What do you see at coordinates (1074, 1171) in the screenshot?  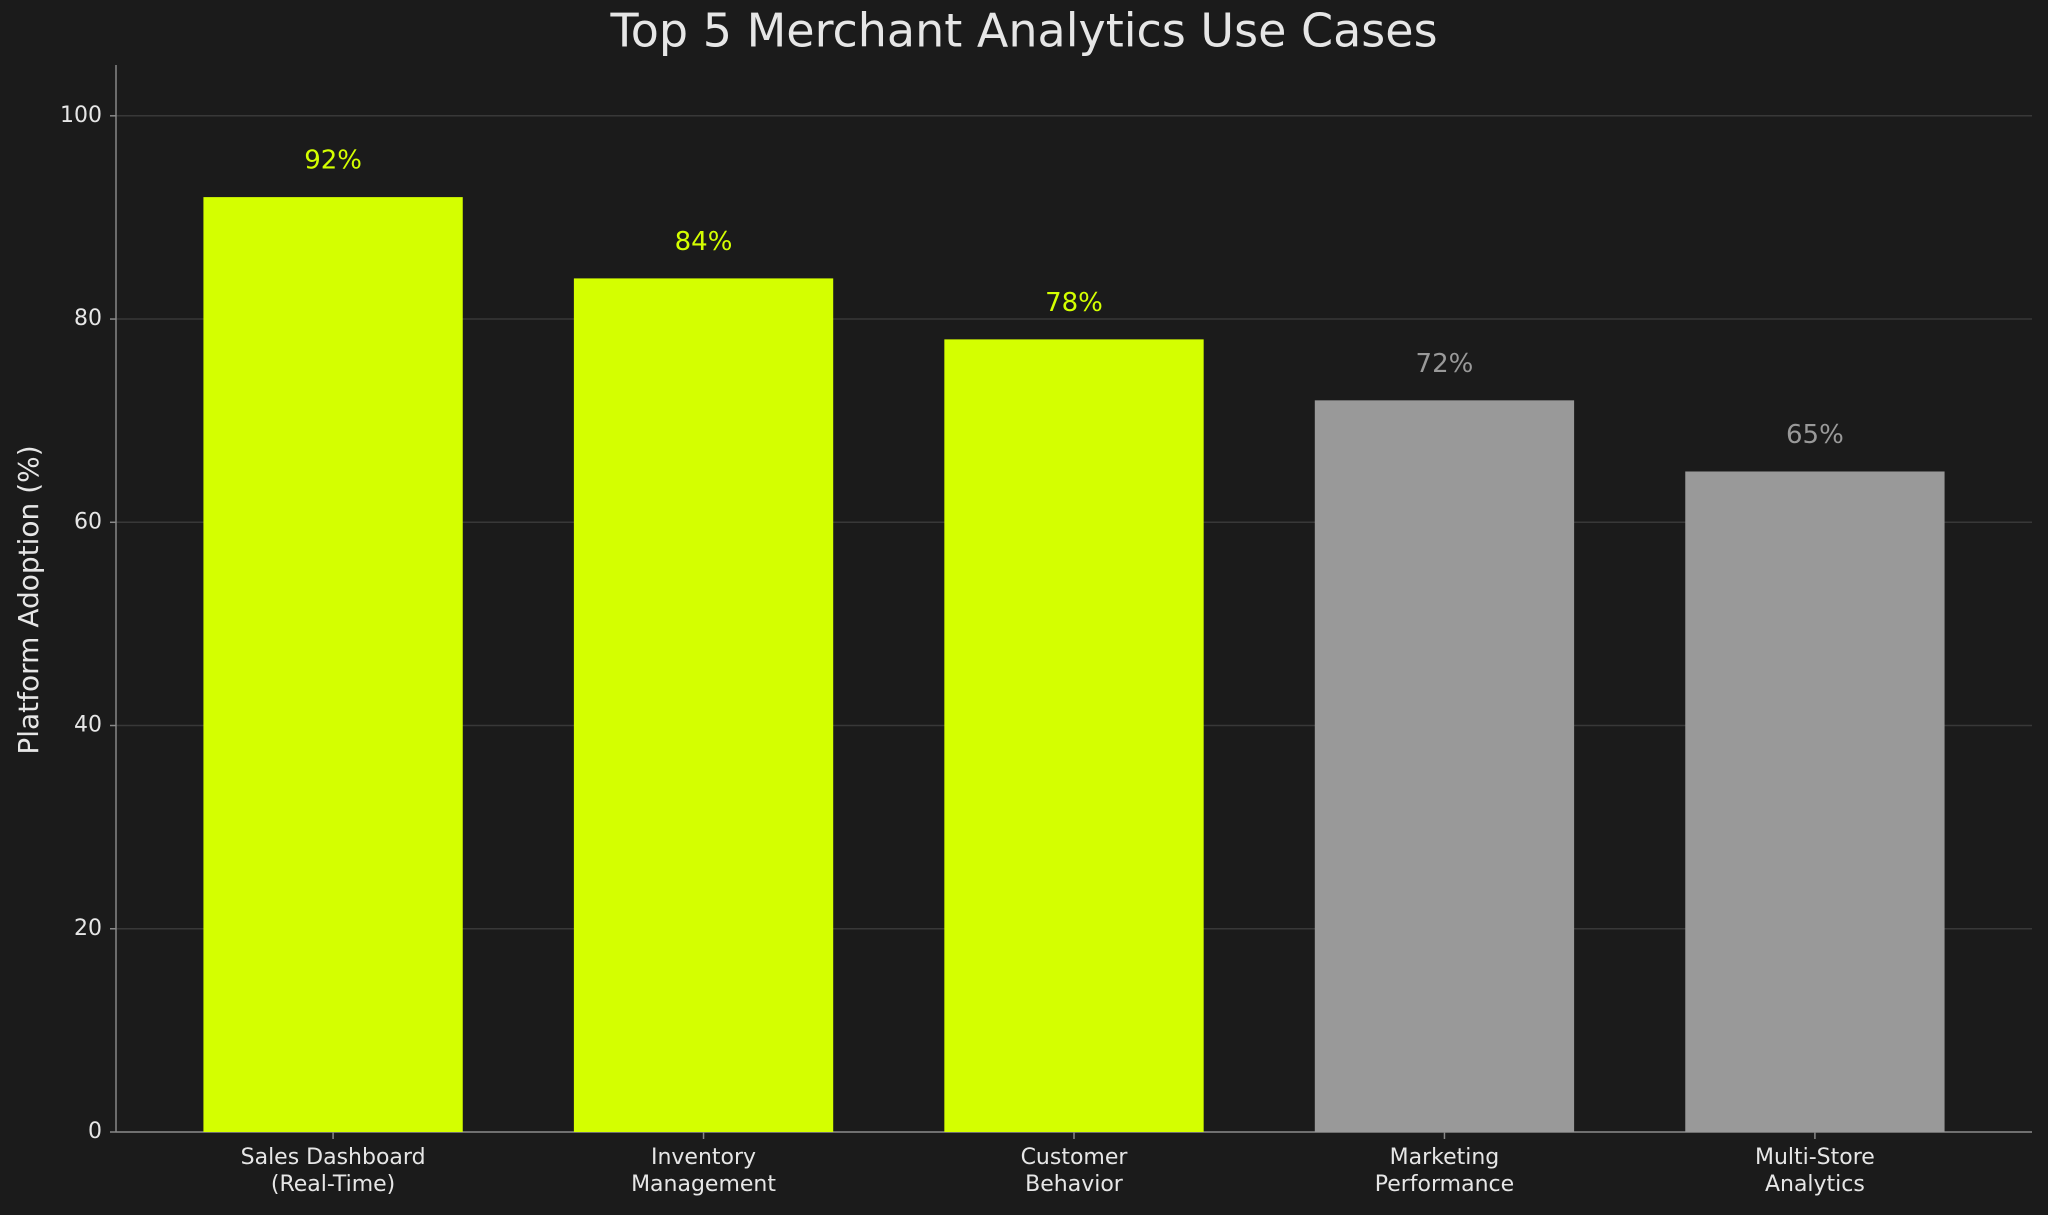 I see `x-tick-label: Customer Behavior` at bounding box center [1074, 1171].